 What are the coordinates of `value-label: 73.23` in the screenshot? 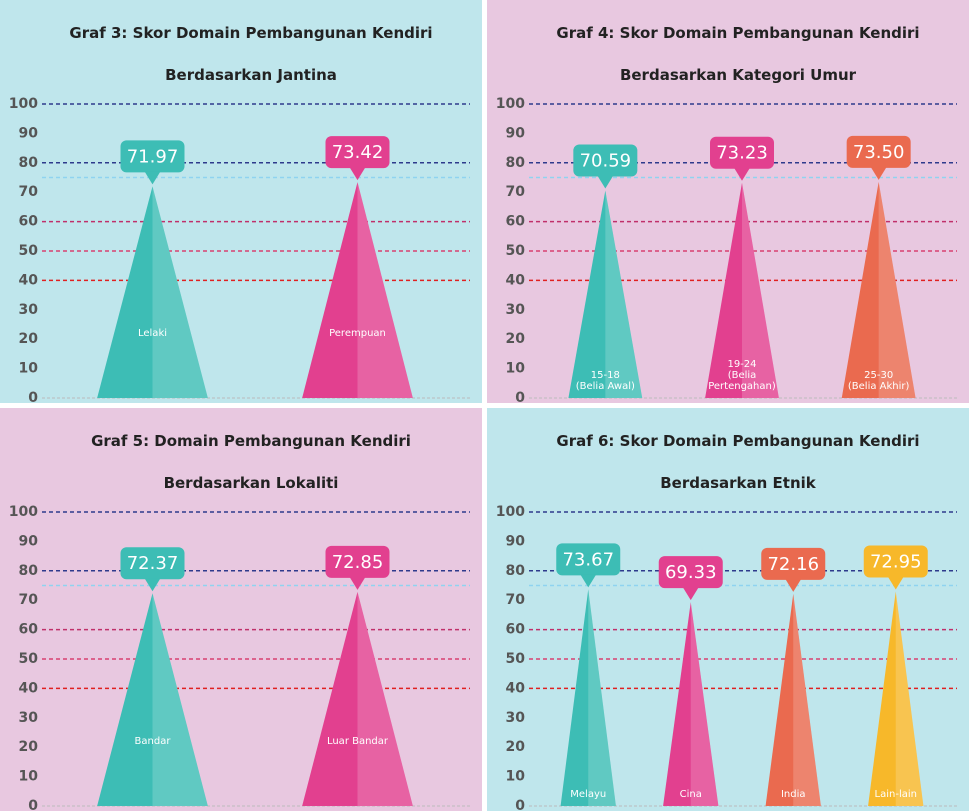 It's located at (742, 153).